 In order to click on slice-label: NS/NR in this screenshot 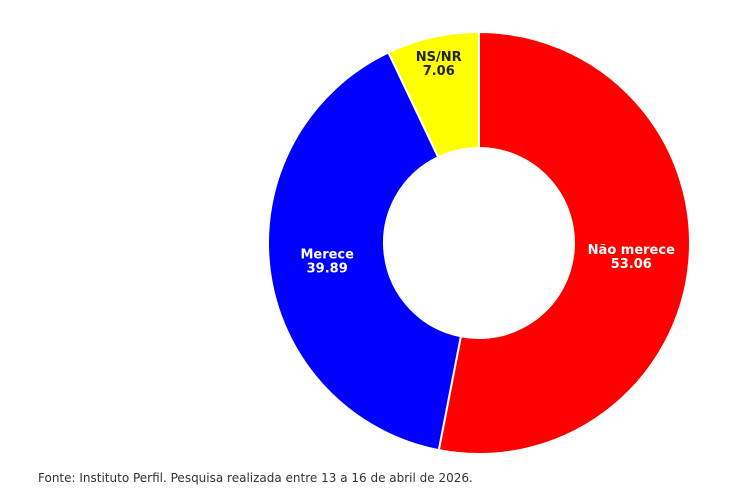, I will do `click(439, 57)`.